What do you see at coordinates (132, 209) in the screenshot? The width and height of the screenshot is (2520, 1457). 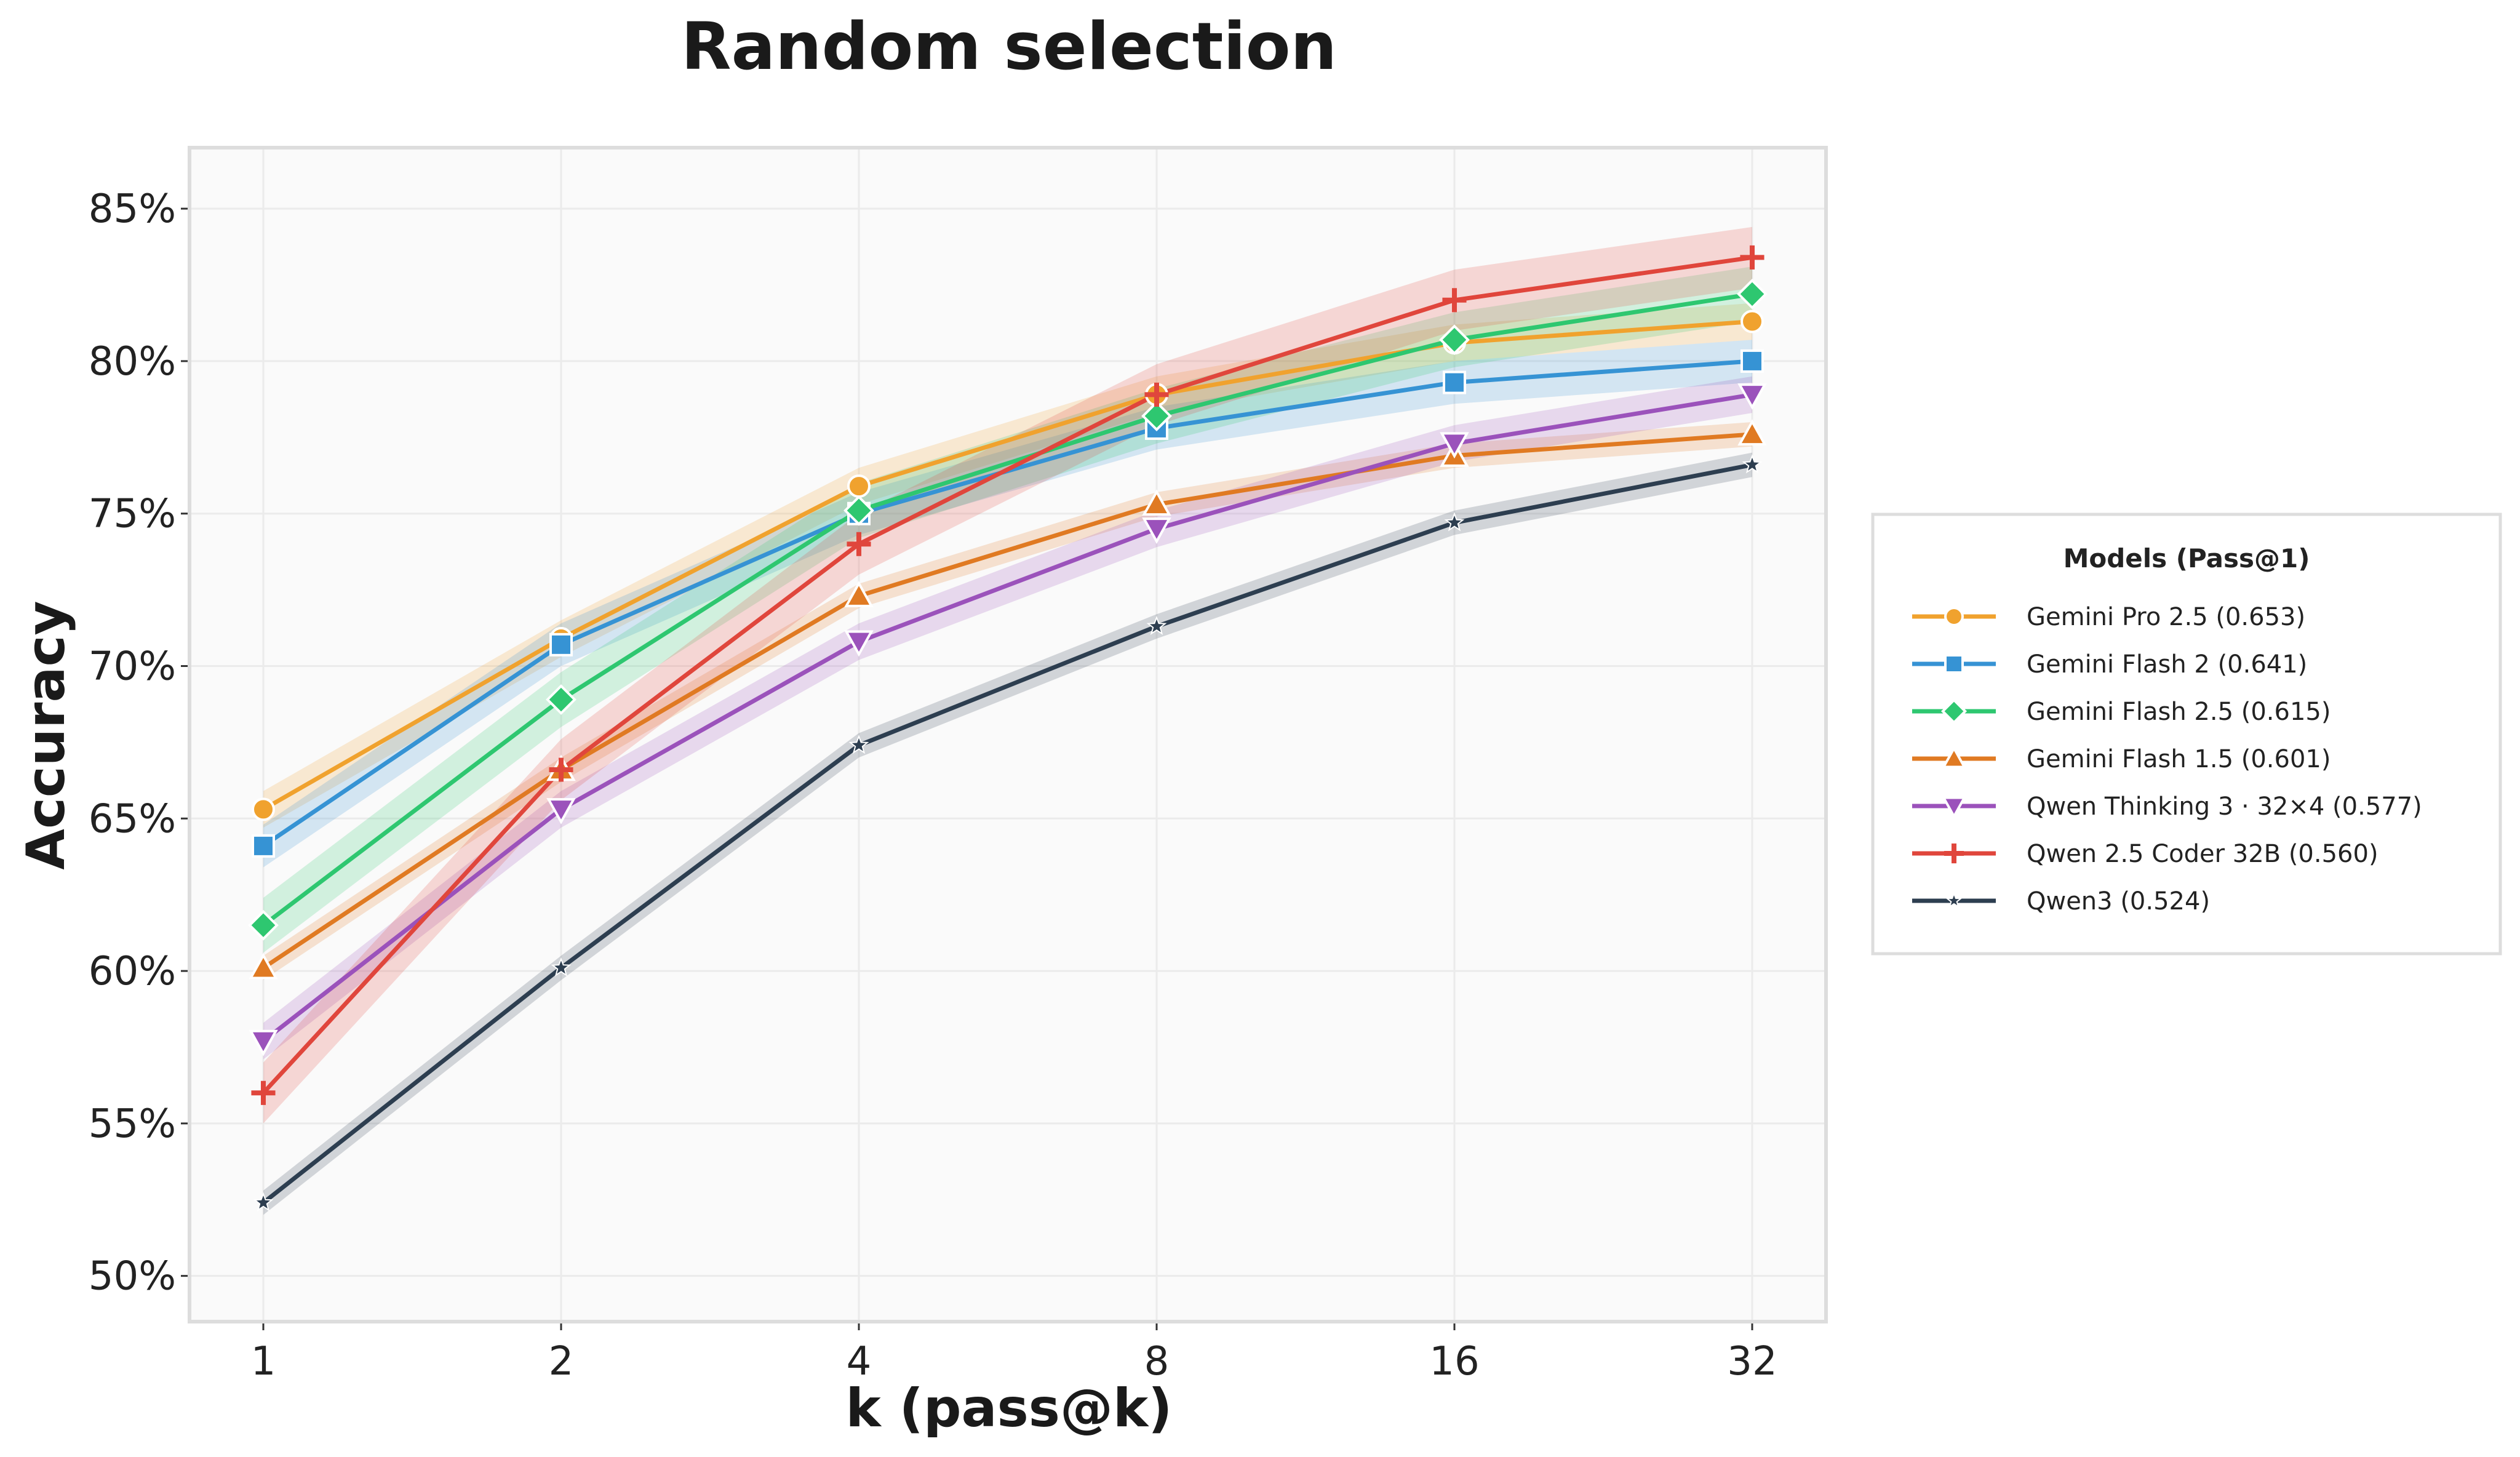 I see `y-tick-label: 85%` at bounding box center [132, 209].